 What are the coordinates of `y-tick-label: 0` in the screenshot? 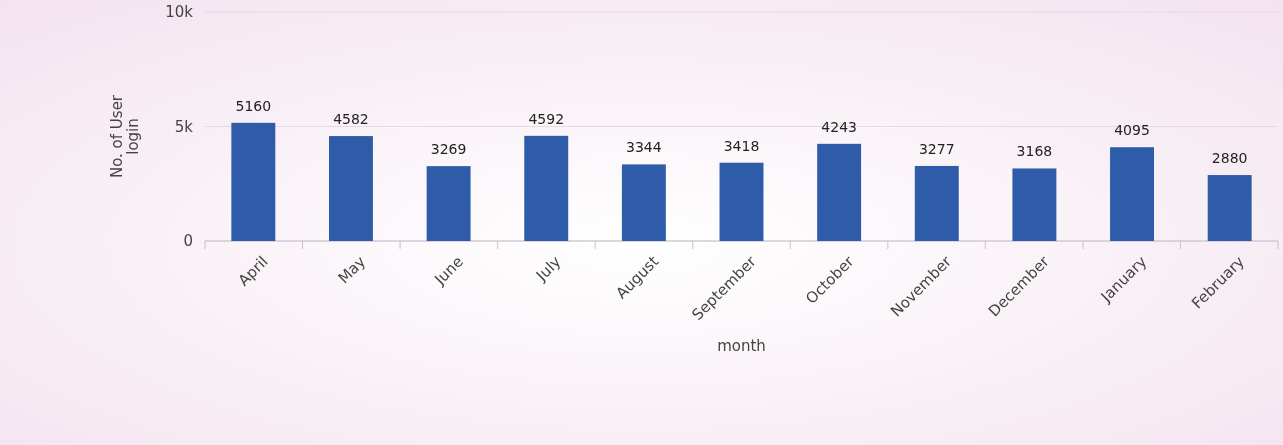 It's located at (188, 241).